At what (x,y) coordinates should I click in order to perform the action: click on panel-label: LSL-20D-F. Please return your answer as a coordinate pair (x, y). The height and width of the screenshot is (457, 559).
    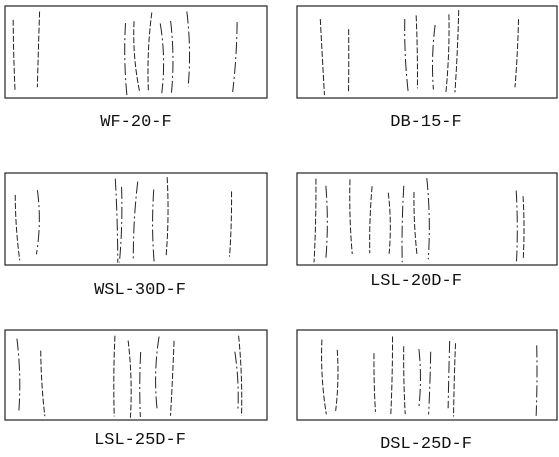
    Looking at the image, I should click on (416, 281).